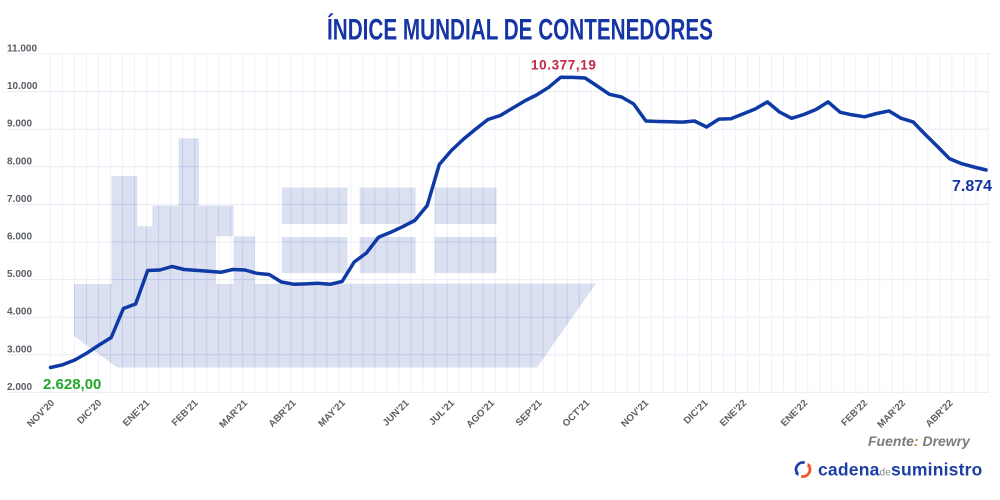  I want to click on svg-text: Fuente: Drewry, so click(919, 441).